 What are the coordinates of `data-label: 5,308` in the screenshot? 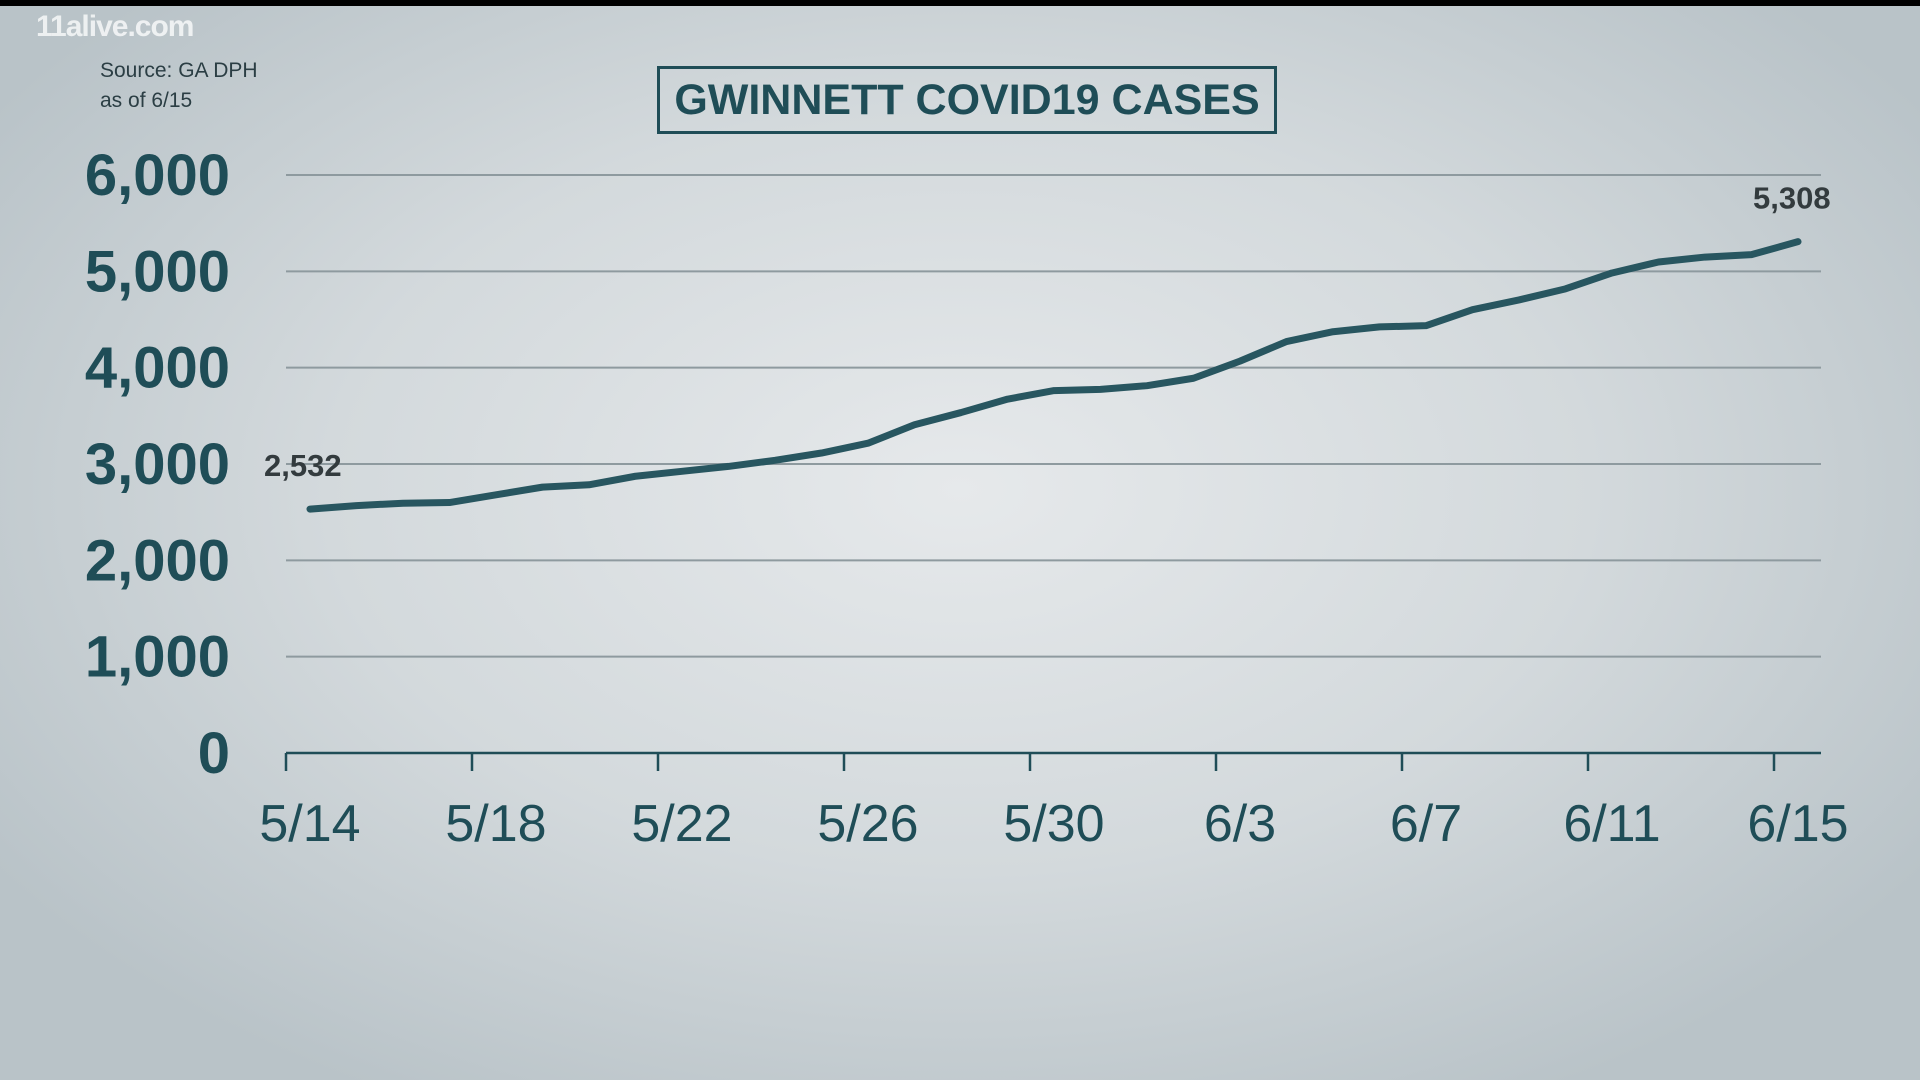 It's located at (1792, 198).